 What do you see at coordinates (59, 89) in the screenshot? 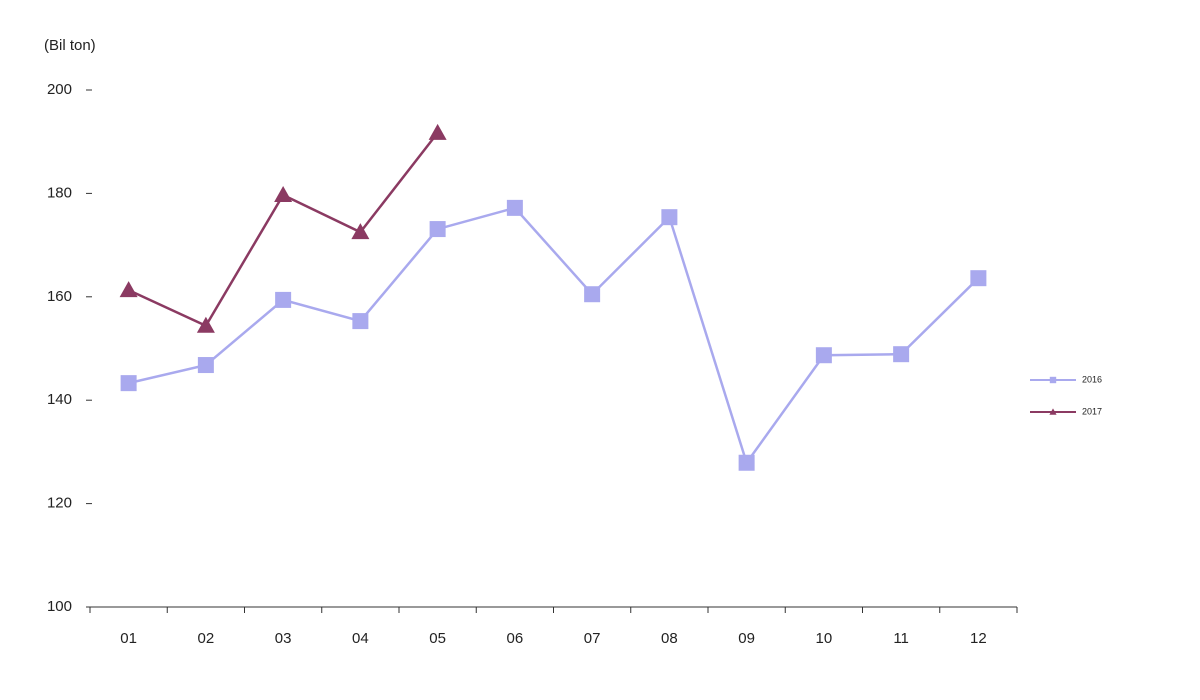
I see `y-tick-label: 200` at bounding box center [59, 89].